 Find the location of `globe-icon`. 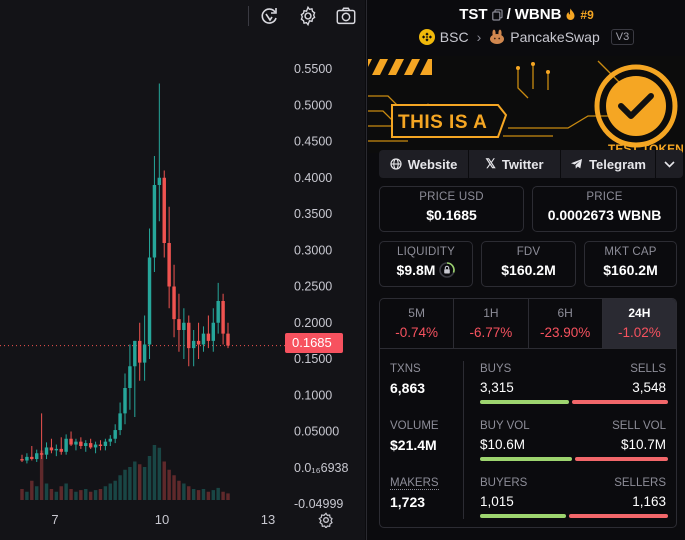

globe-icon is located at coordinates (396, 164).